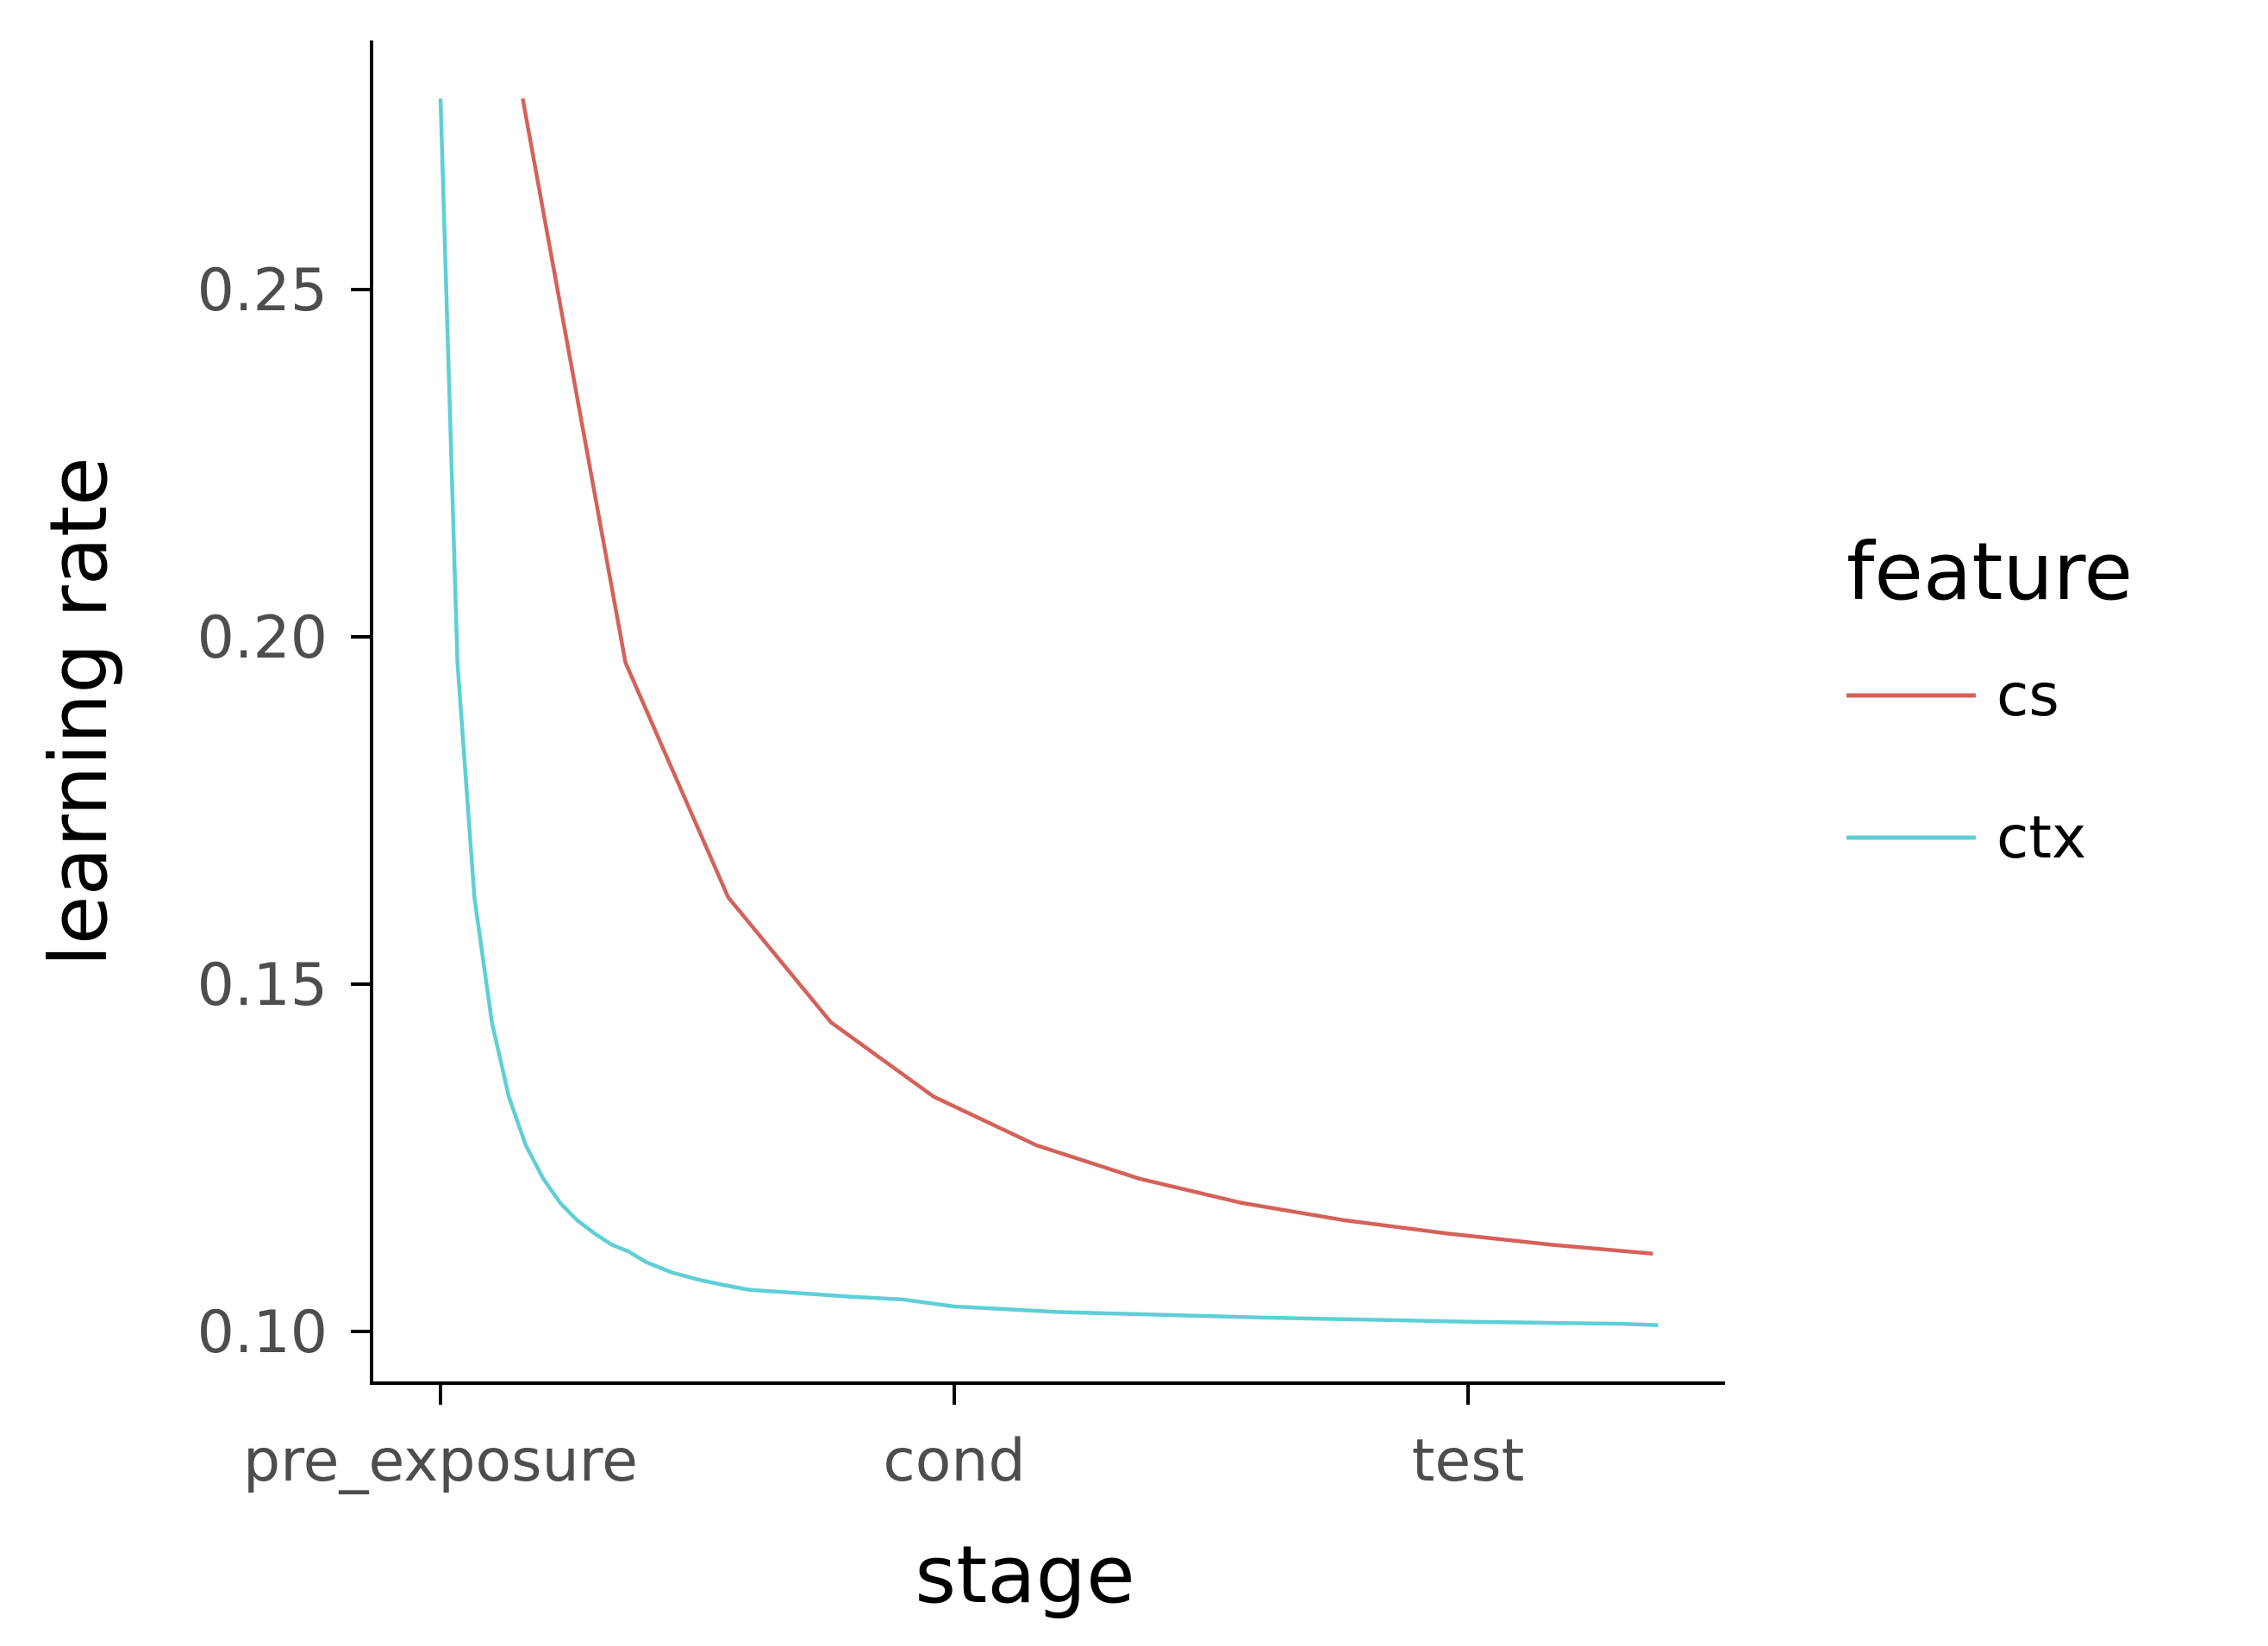 The height and width of the screenshot is (1646, 2268). Describe the element at coordinates (262, 638) in the screenshot. I see `y-tick-label: 0.20` at that location.